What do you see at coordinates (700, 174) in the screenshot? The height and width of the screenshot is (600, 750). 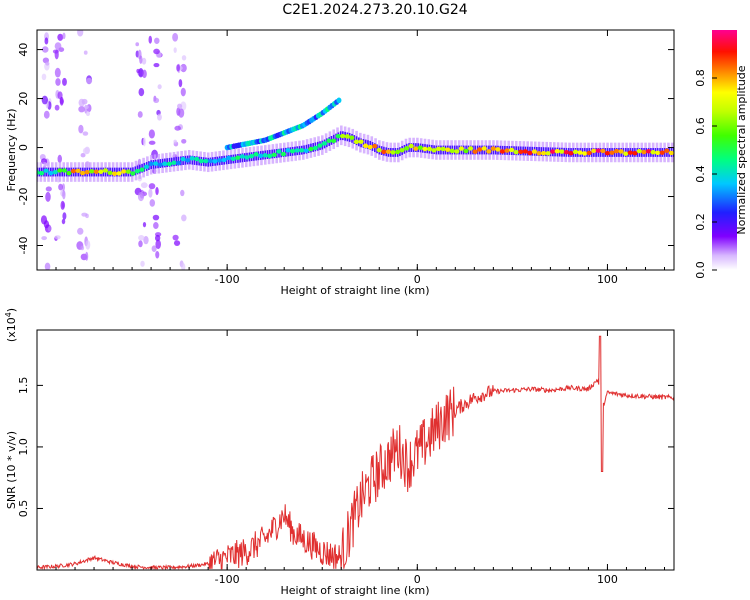 I see `colorbar-tick-label: 0.4` at bounding box center [700, 174].